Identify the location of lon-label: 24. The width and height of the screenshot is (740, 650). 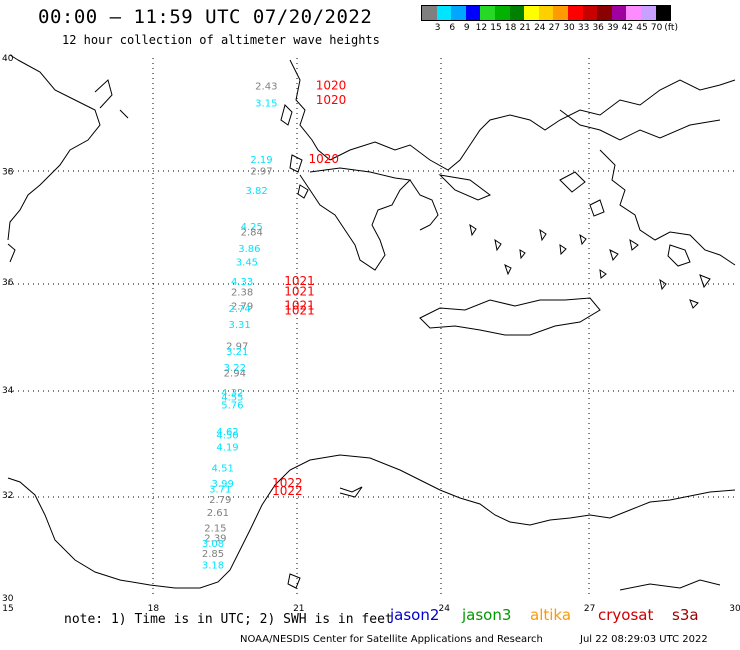
(444, 609).